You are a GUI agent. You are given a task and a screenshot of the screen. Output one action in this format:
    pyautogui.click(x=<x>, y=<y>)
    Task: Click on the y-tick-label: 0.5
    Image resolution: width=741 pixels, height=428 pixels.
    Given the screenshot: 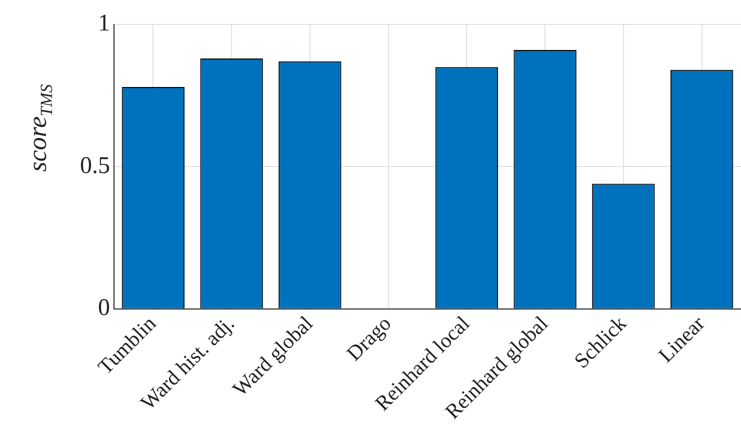 What is the action you would take?
    pyautogui.click(x=95, y=165)
    